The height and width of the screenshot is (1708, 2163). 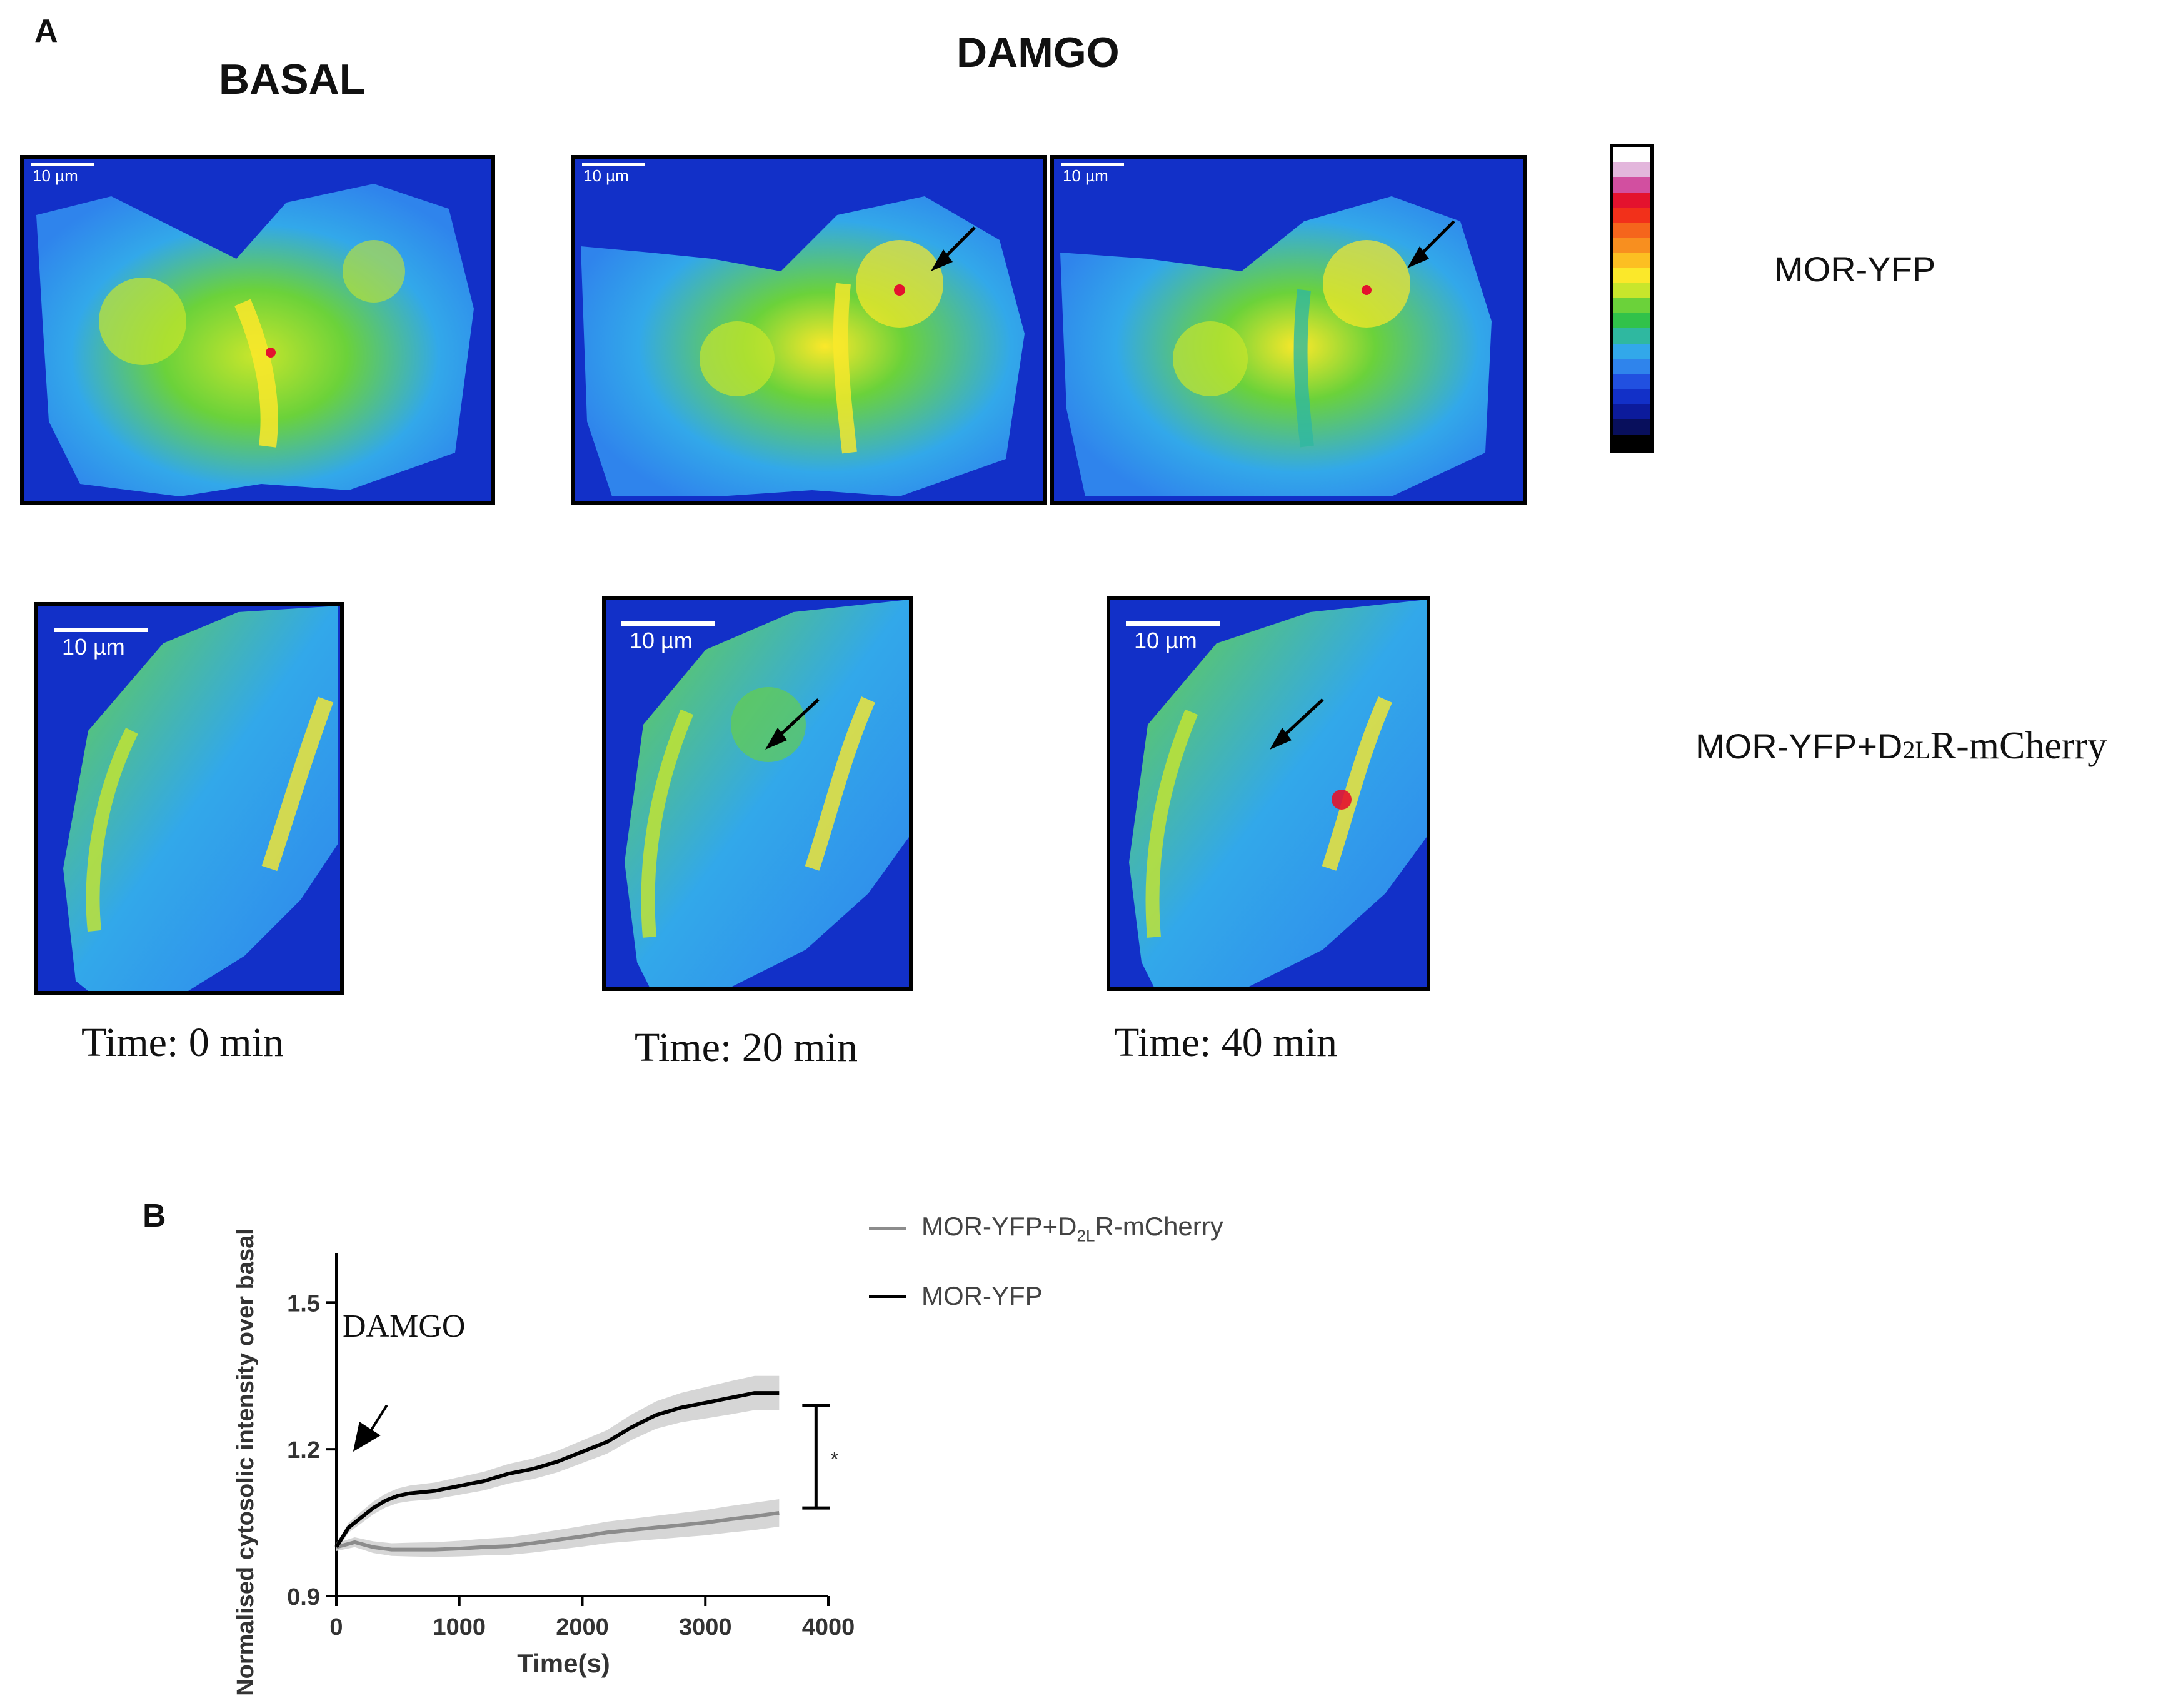 I want to click on x-tick-label: 0, so click(x=336, y=1627).